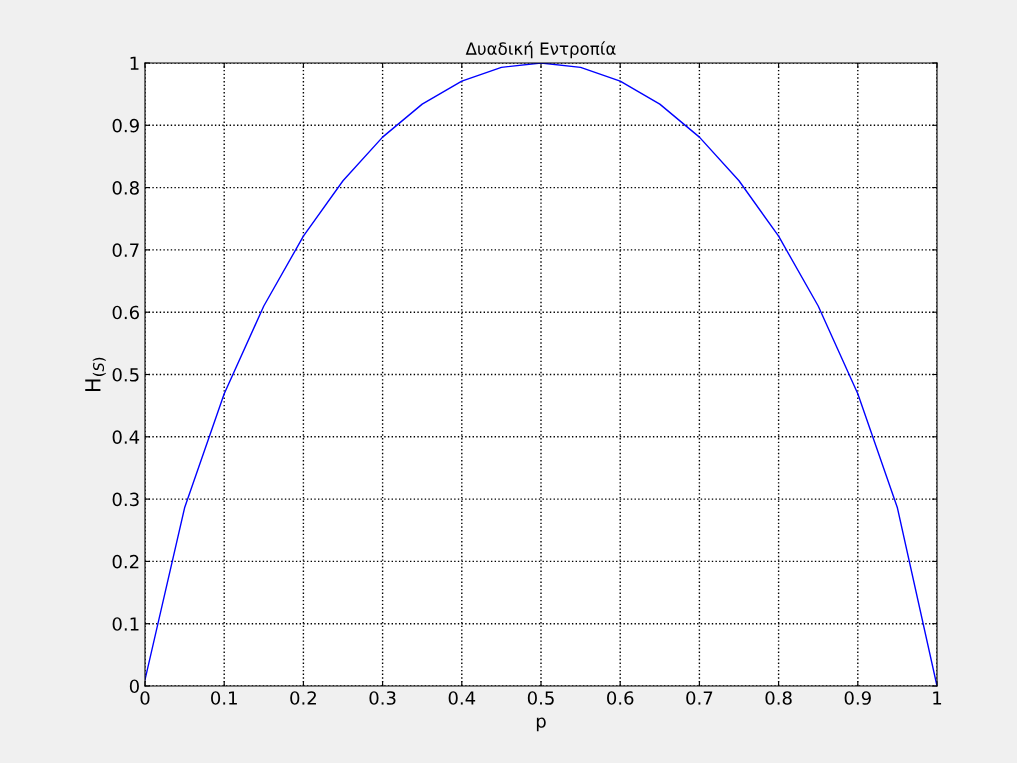 The image size is (1017, 763). I want to click on x-tick-label: 0.5, so click(540, 698).